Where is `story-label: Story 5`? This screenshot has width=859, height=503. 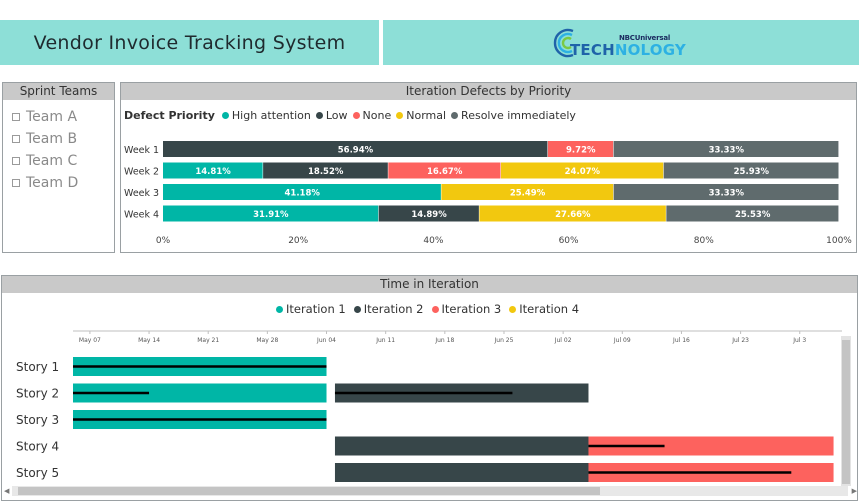
story-label: Story 5 is located at coordinates (37, 473).